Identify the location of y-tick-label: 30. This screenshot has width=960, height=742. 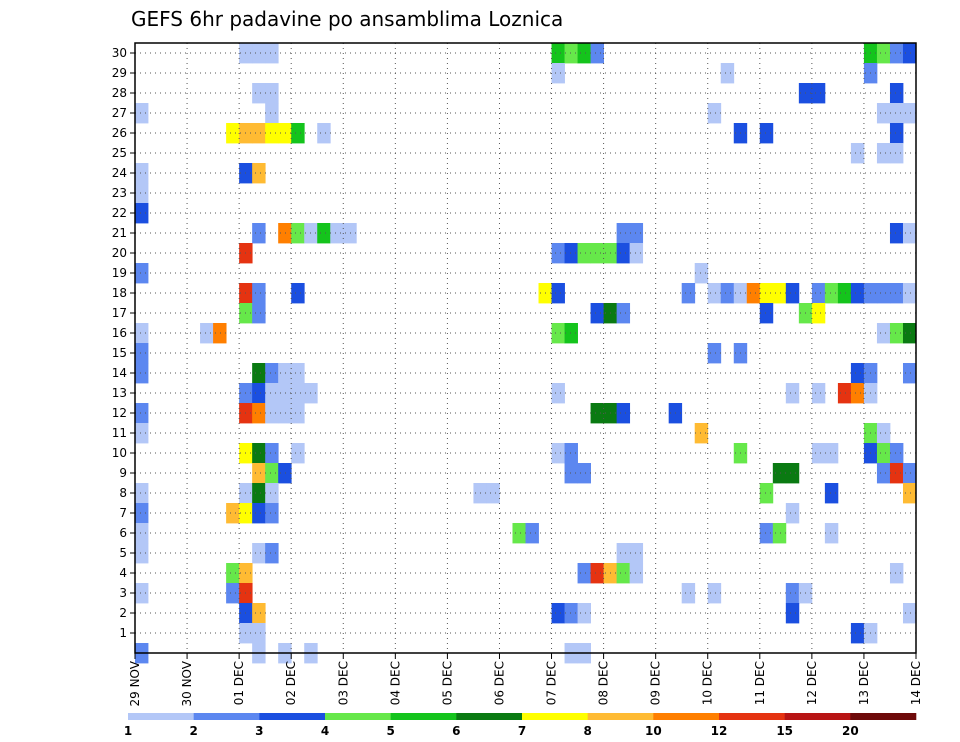
(119, 53).